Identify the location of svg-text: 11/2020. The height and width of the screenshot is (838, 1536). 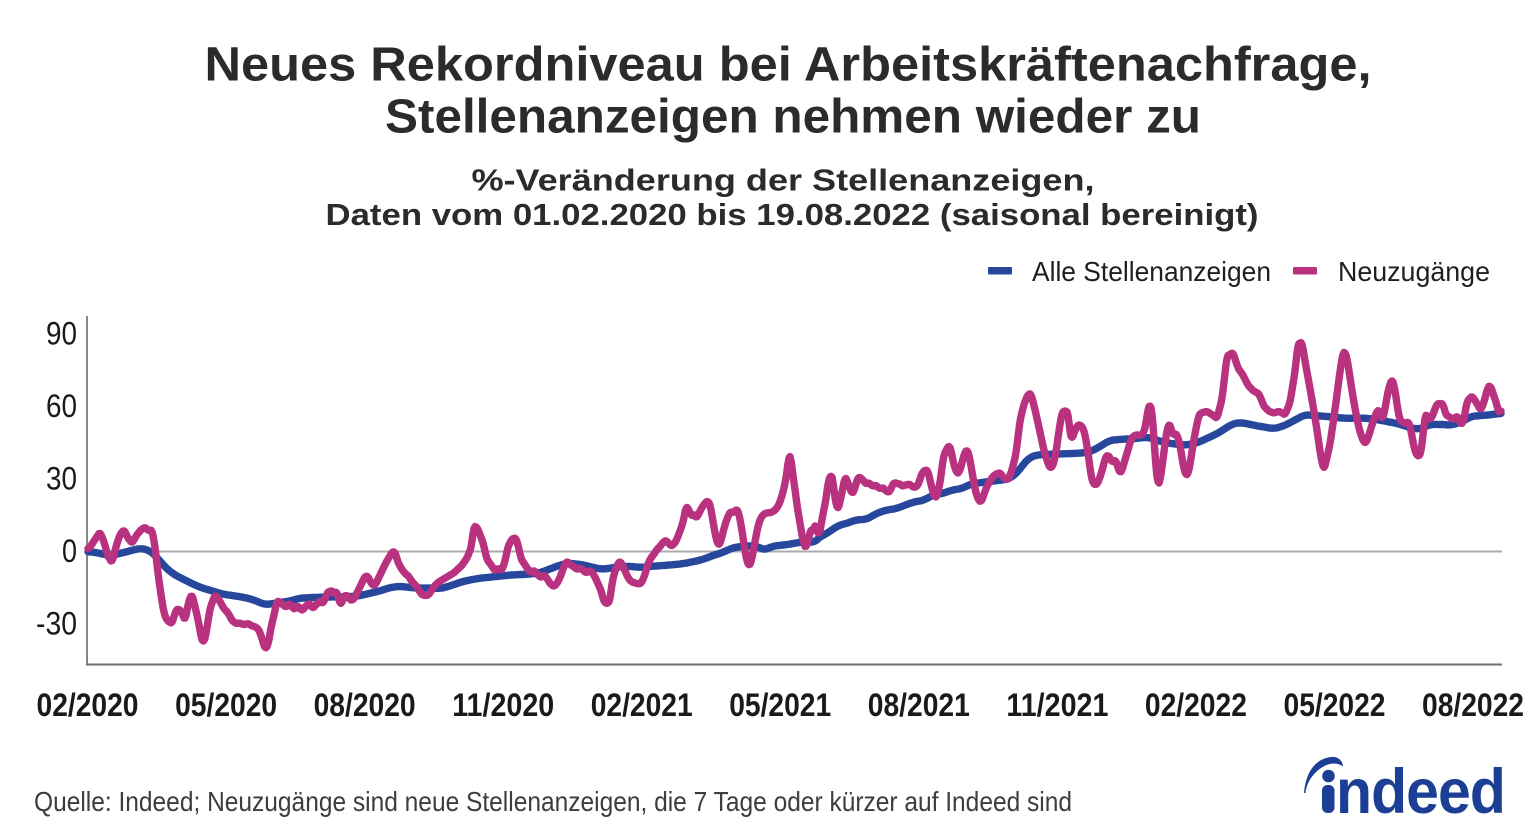
(503, 705).